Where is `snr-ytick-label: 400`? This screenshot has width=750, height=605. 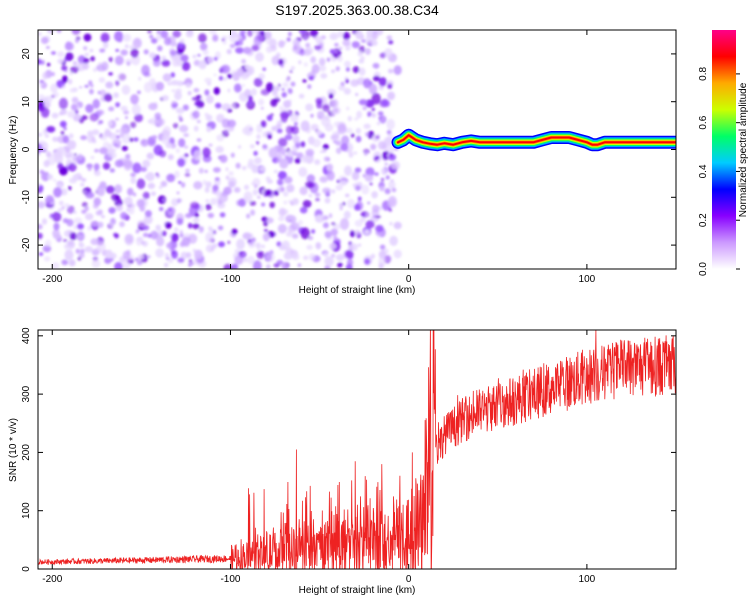 snr-ytick-label: 400 is located at coordinates (26, 335).